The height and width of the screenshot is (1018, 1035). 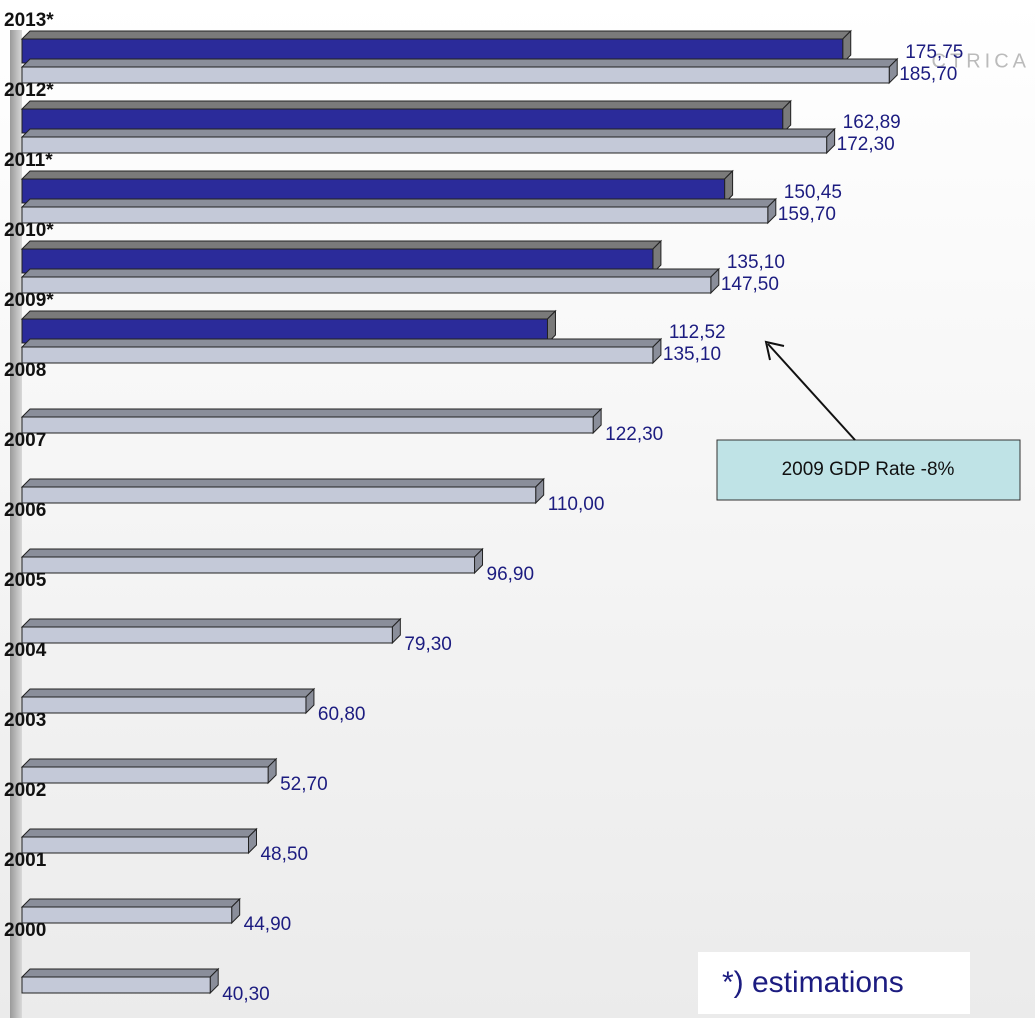 What do you see at coordinates (342, 714) in the screenshot?
I see `value-label: 60,80` at bounding box center [342, 714].